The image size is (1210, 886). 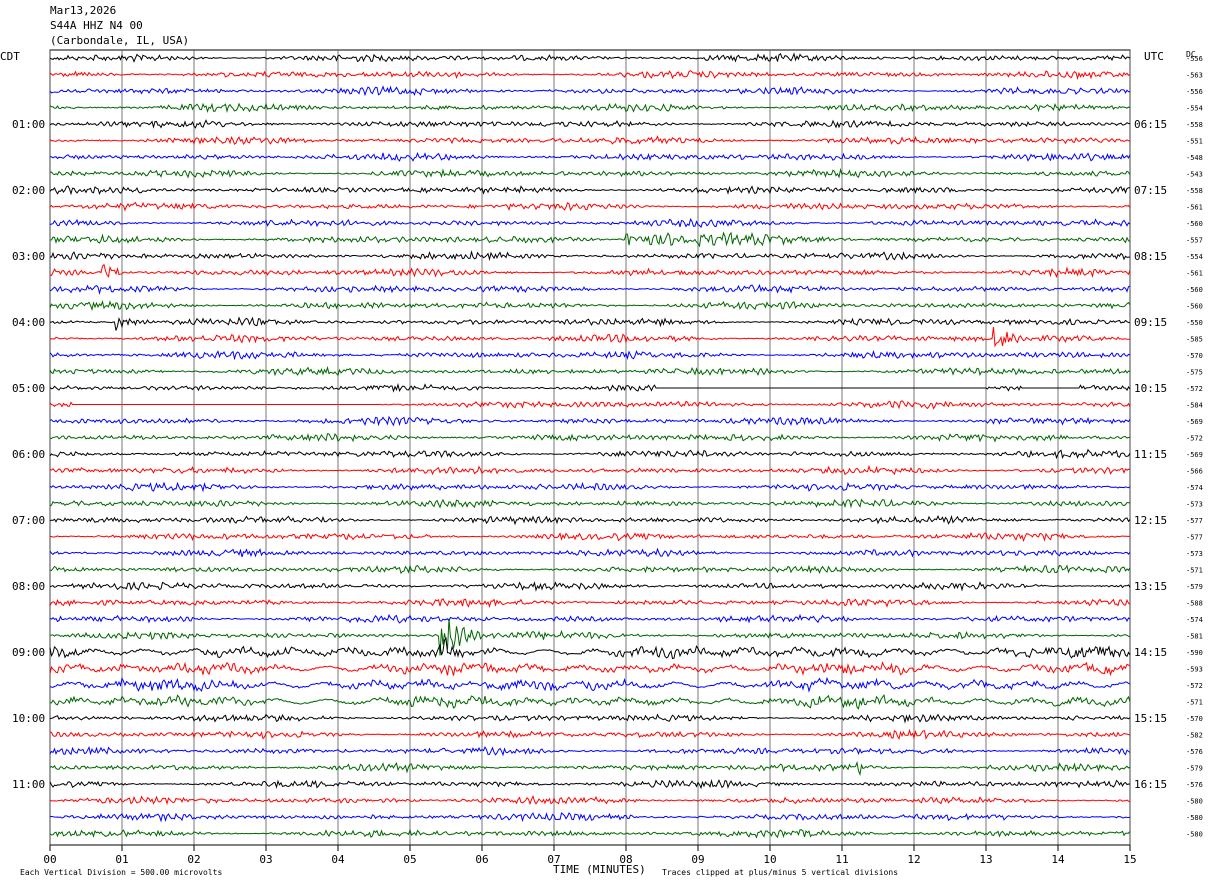 What do you see at coordinates (1194, 76) in the screenshot?
I see `dc-offset-label: -563` at bounding box center [1194, 76].